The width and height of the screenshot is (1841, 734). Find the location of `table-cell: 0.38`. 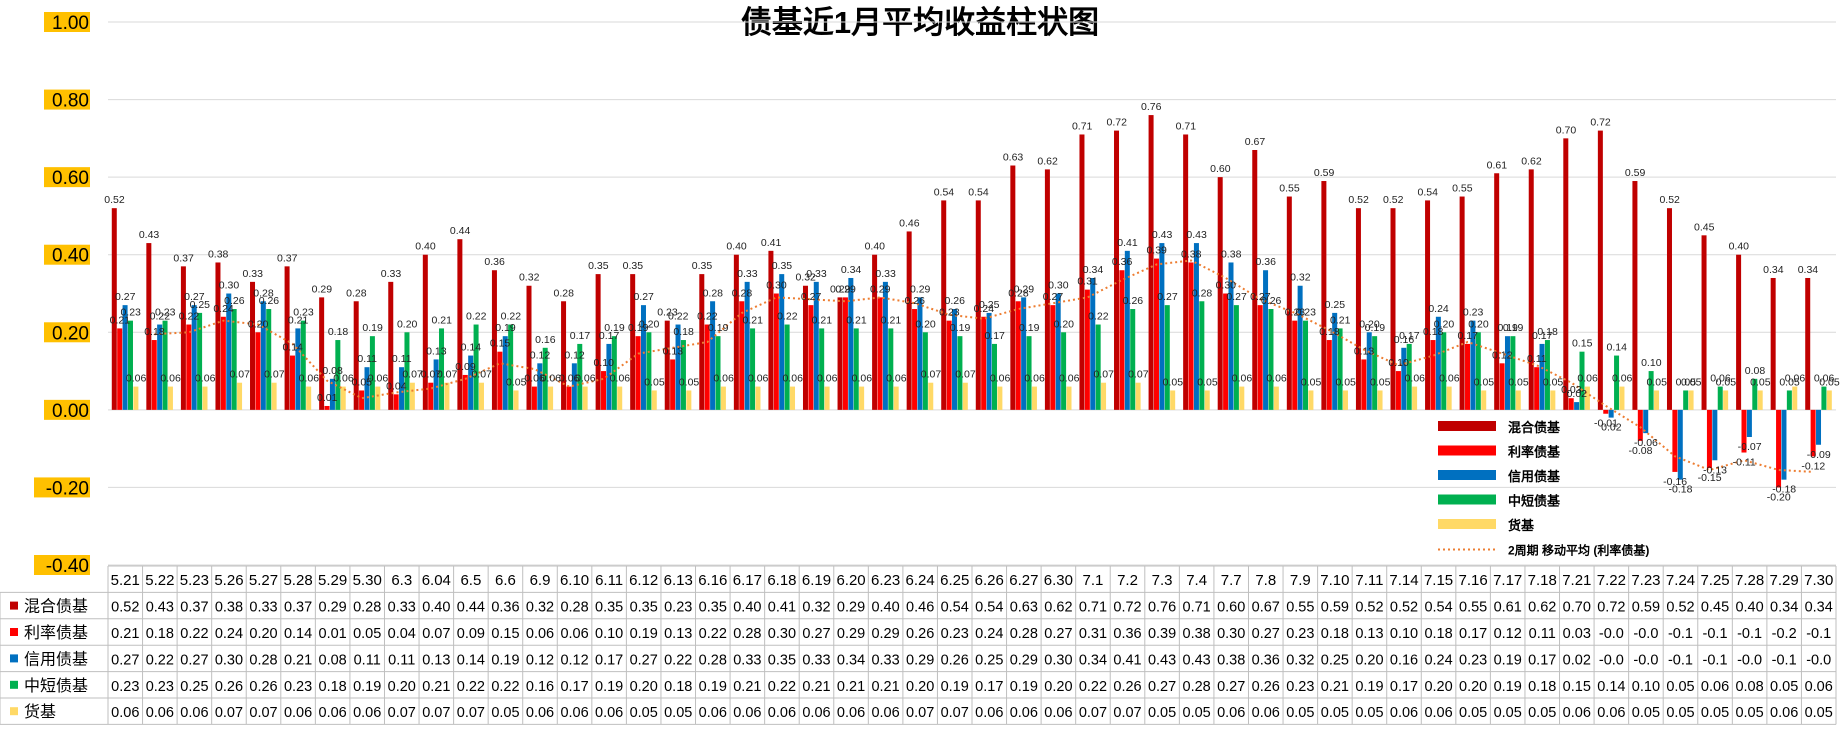

table-cell: 0.38 is located at coordinates (1231, 660).